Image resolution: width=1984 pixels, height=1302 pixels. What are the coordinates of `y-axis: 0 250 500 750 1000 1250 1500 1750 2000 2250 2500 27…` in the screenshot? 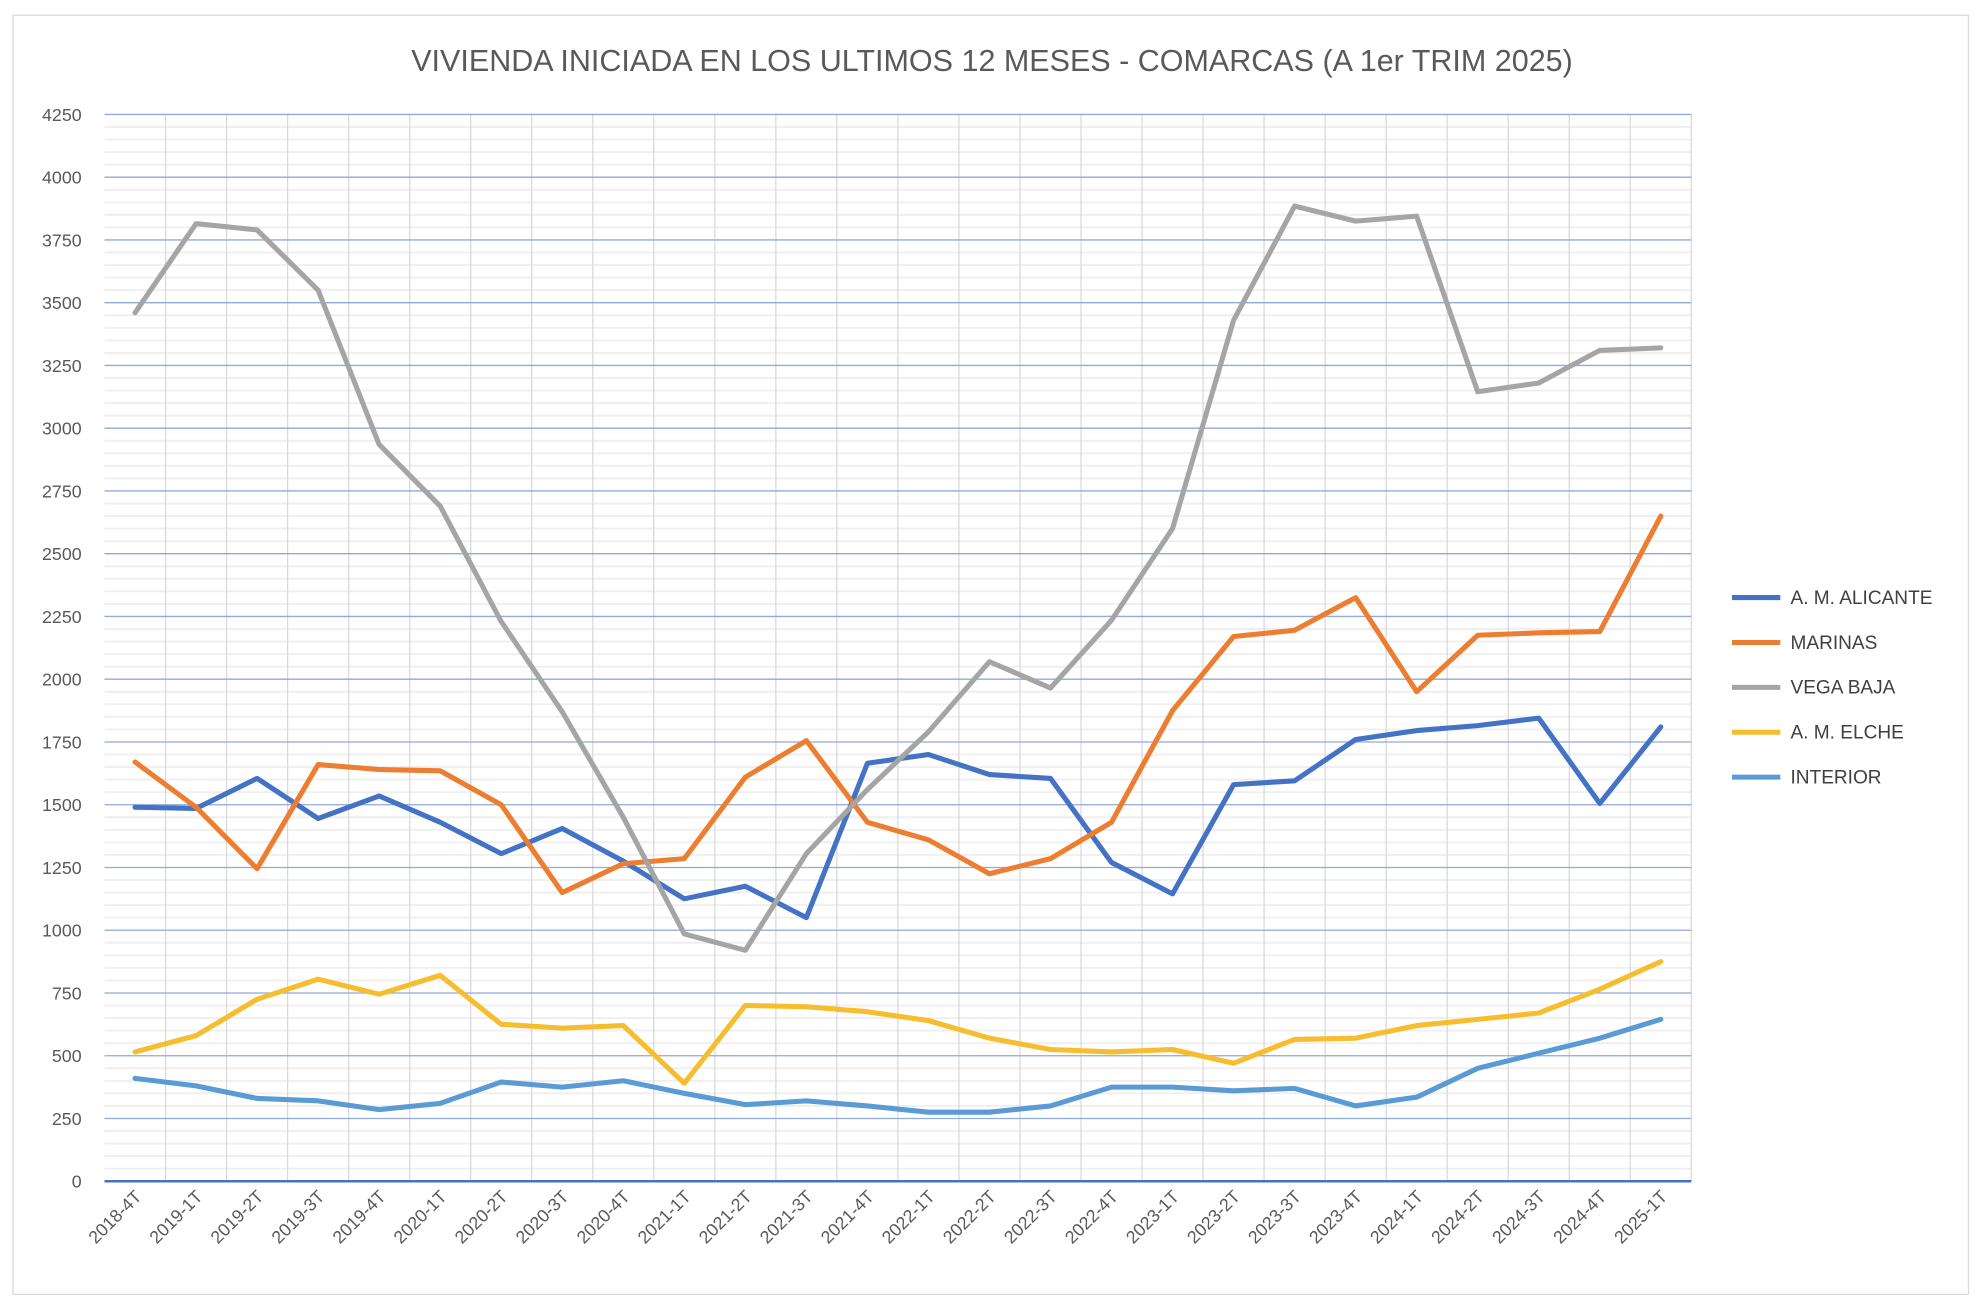 It's located at (62, 648).